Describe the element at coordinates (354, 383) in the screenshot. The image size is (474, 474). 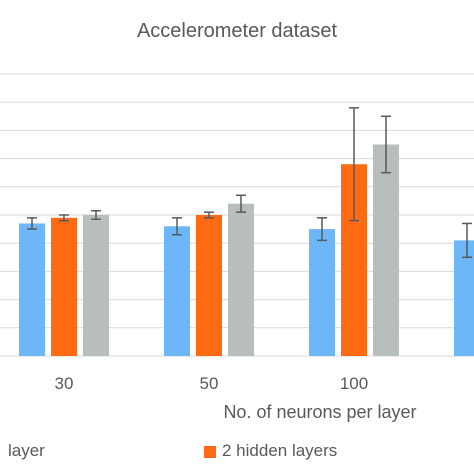
I see `x-tick-label-100: 100` at that location.